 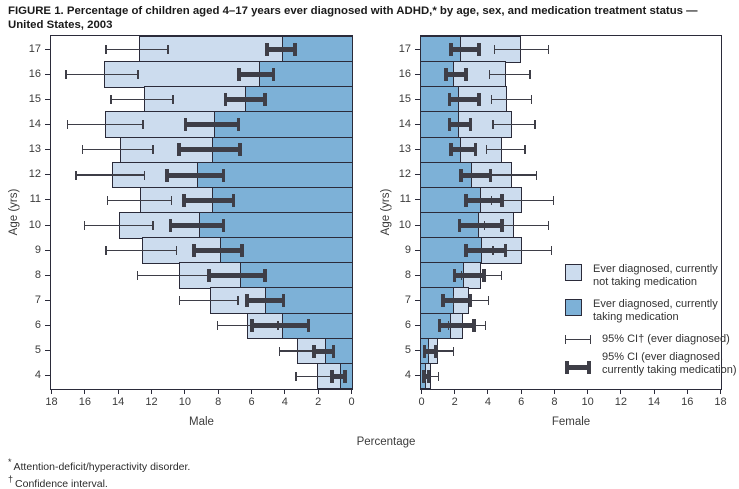 What do you see at coordinates (10, 462) in the screenshot?
I see `footnote-asterisk: *` at bounding box center [10, 462].